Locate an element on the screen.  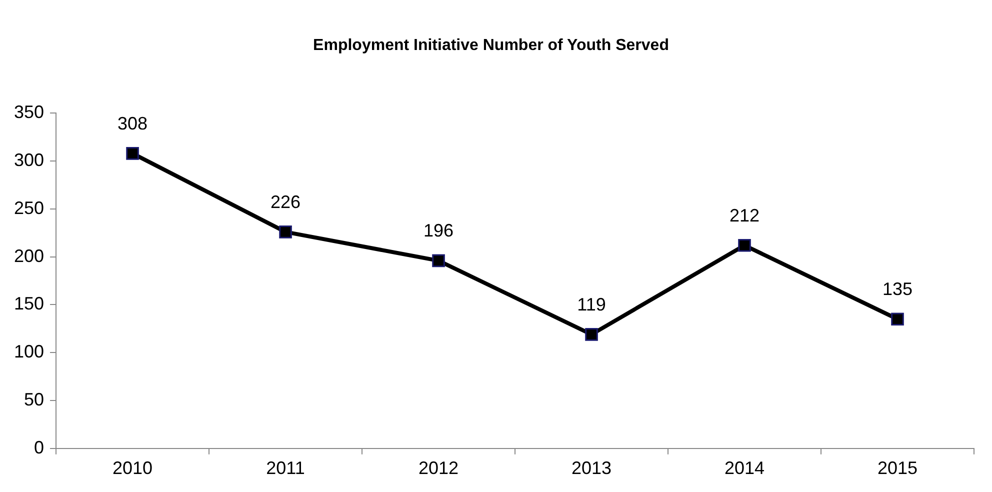
data-label: 196 is located at coordinates (438, 230).